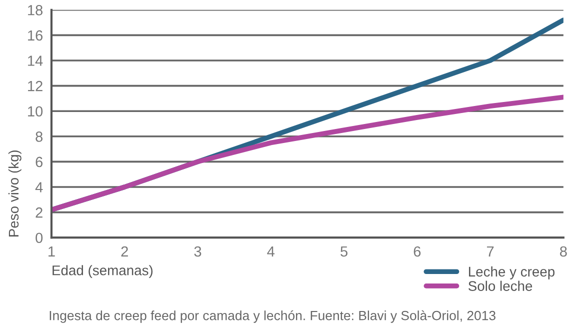 The image size is (572, 330). I want to click on y-tick-label: 4, so click(39, 187).